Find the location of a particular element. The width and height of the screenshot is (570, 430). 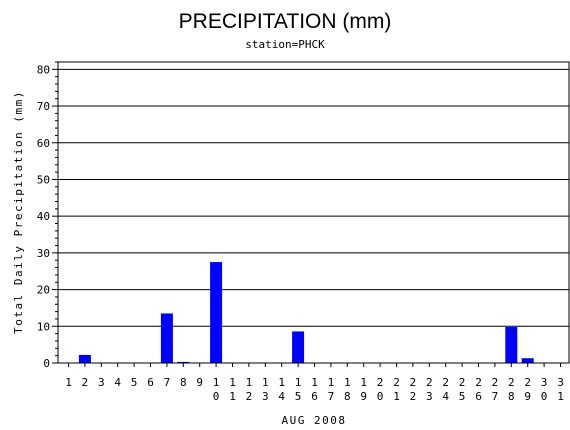

y-tick-label: 10 is located at coordinates (43, 326).